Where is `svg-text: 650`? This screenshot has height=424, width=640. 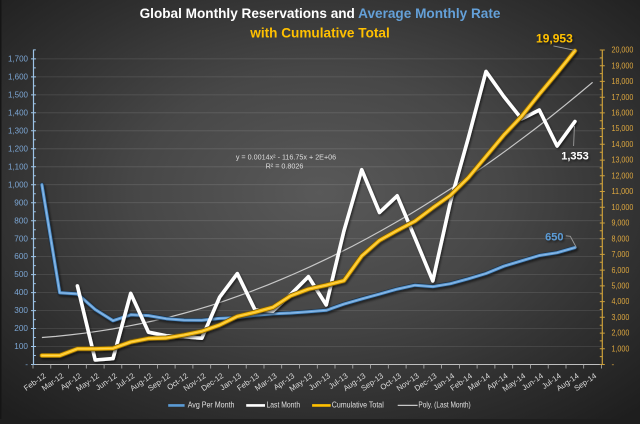 svg-text: 650 is located at coordinates (554, 238).